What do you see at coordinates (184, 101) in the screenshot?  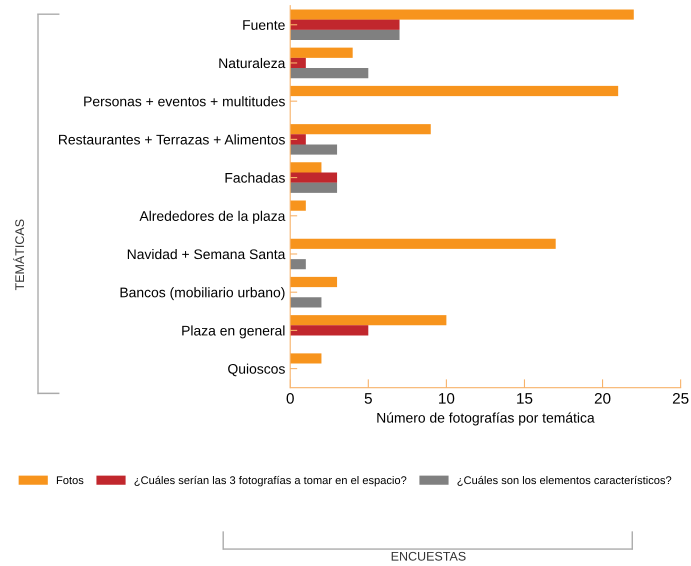 I see `y-tick-label: Personas + eventos + multitudes` at bounding box center [184, 101].